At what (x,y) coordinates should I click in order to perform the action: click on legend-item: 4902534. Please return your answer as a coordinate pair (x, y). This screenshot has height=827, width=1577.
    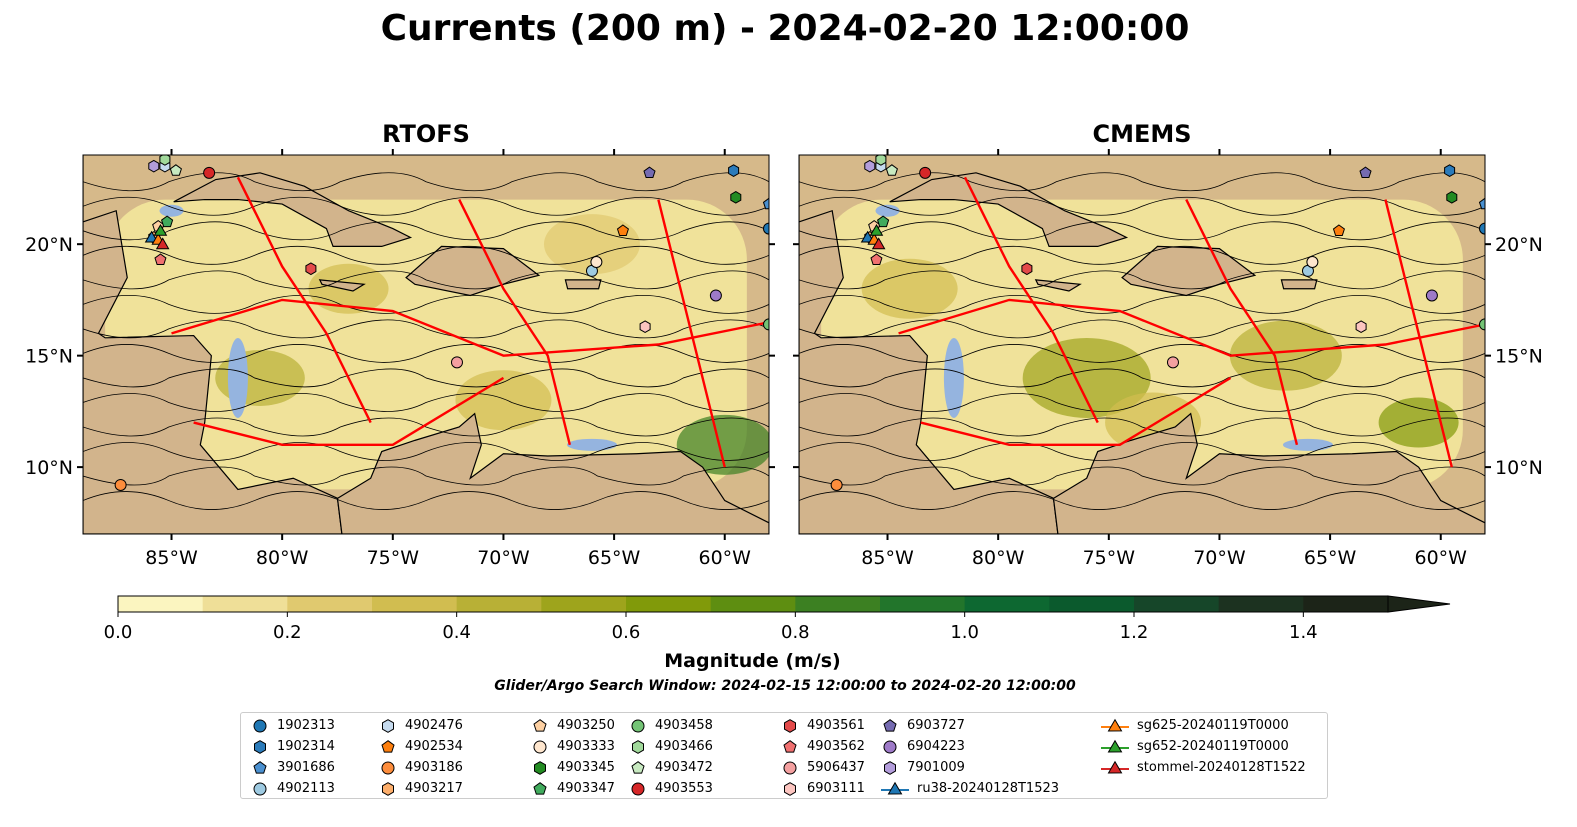
    Looking at the image, I should click on (421, 747).